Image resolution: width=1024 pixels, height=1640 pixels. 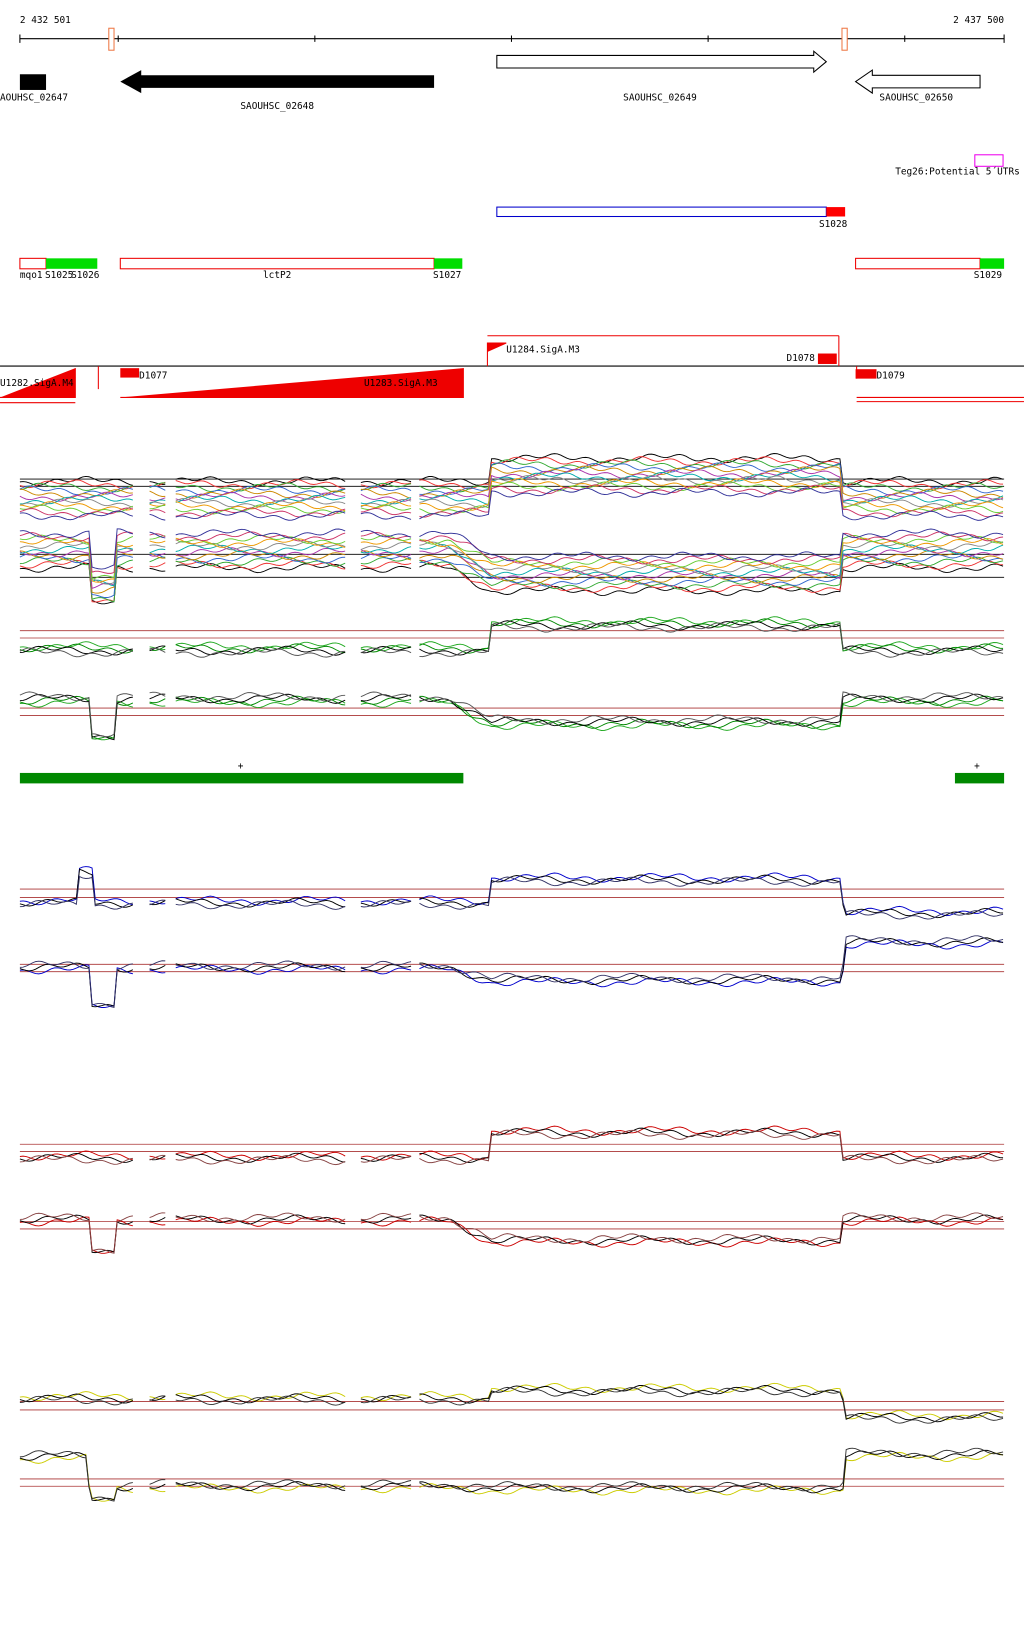 I want to click on gene-label: AOUHSC_02647, so click(x=34, y=97).